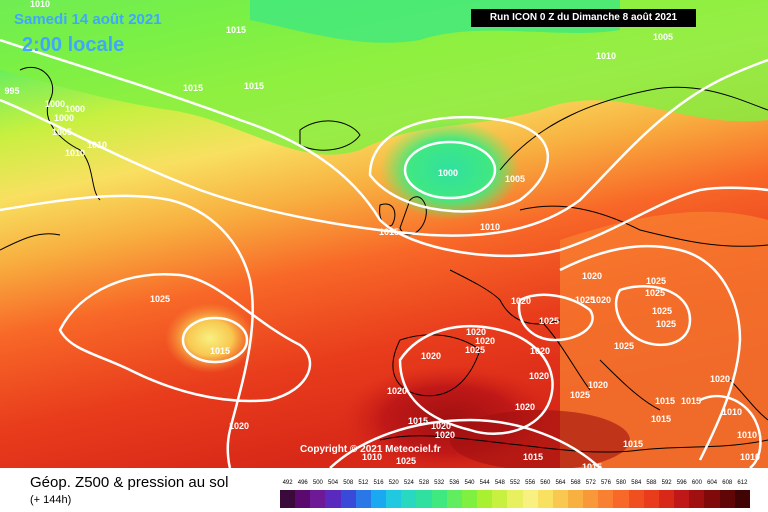 The width and height of the screenshot is (768, 512). What do you see at coordinates (545, 483) in the screenshot?
I see `scale-tick-label: 560` at bounding box center [545, 483].